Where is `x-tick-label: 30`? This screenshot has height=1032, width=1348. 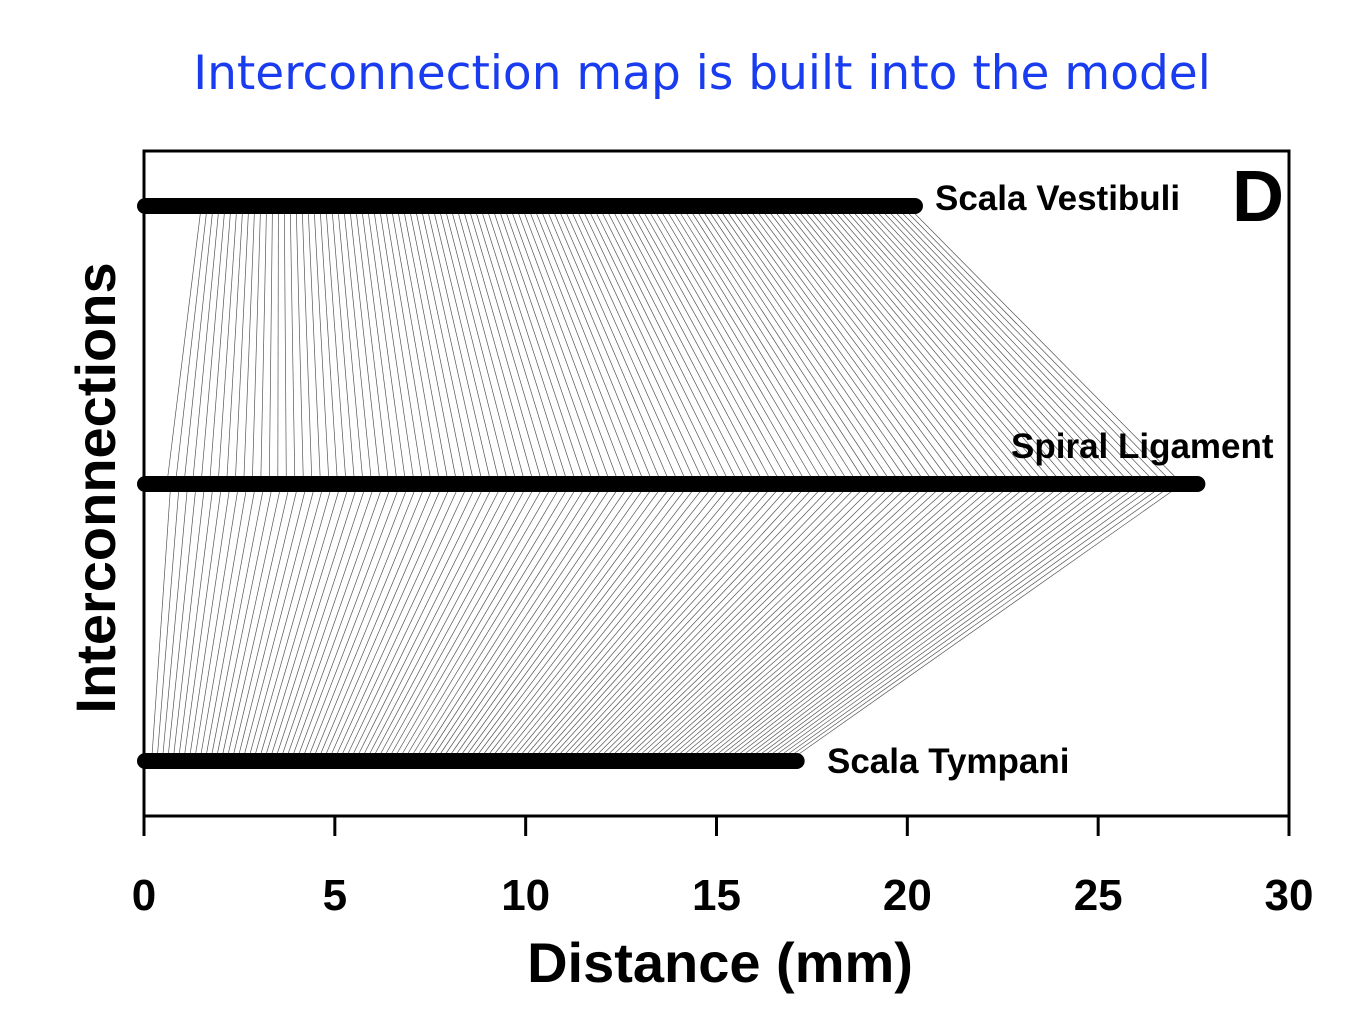
x-tick-label: 30 is located at coordinates (1289, 895).